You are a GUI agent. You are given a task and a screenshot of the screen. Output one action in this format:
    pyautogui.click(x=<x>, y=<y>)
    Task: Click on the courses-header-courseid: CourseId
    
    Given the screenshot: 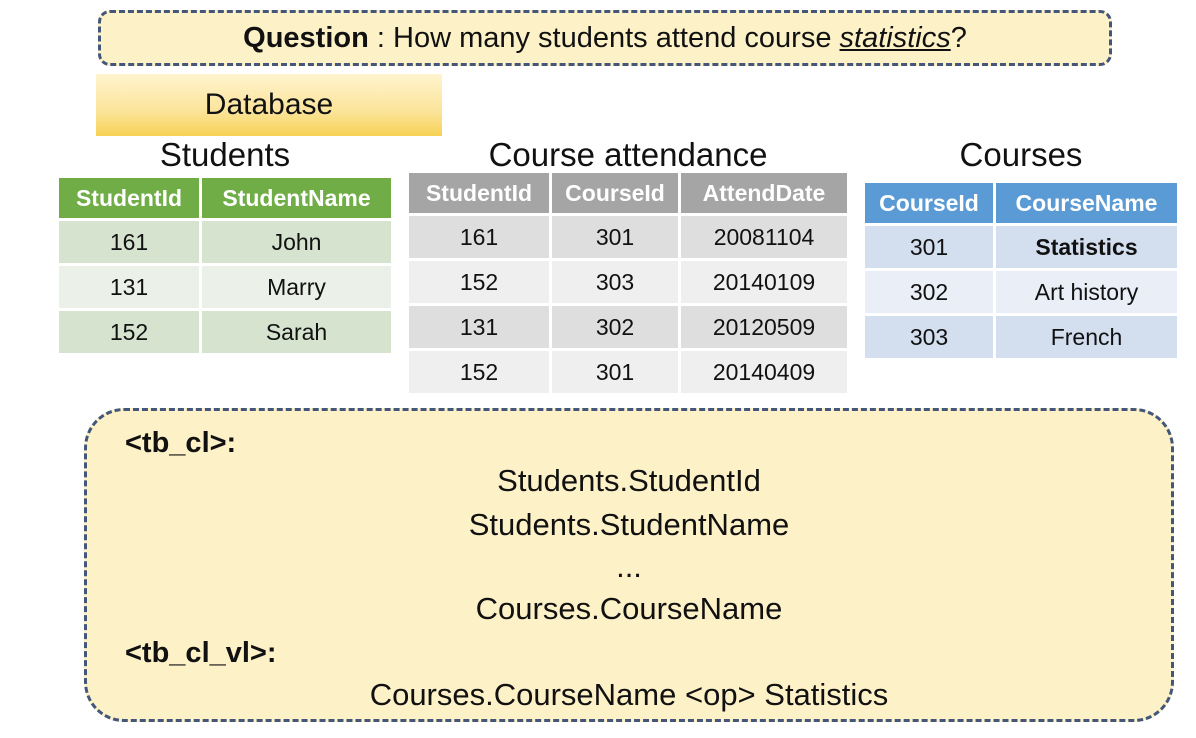 What is the action you would take?
    pyautogui.click(x=929, y=203)
    